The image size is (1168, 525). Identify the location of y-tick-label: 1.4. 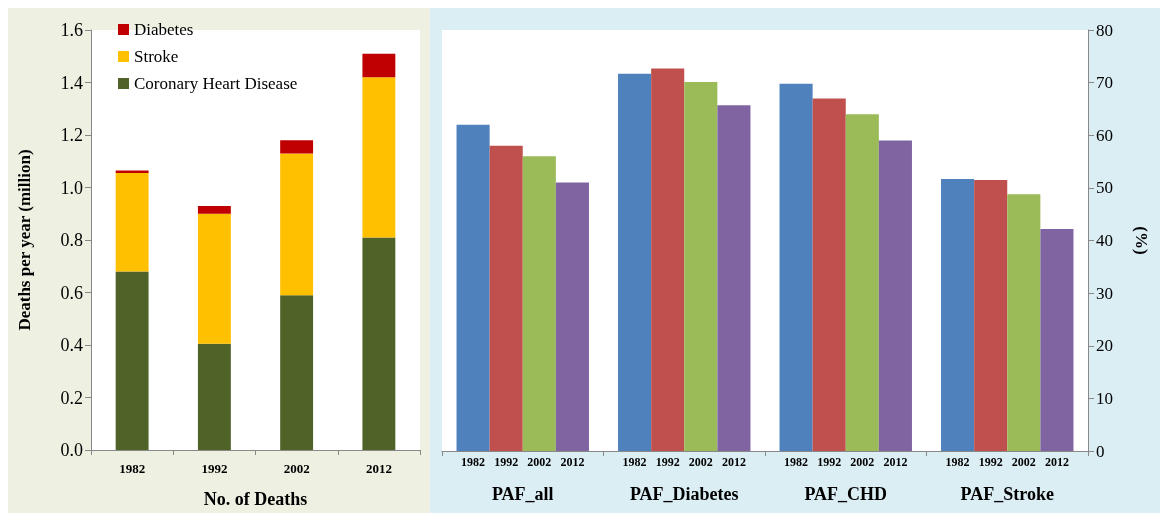
(71, 82).